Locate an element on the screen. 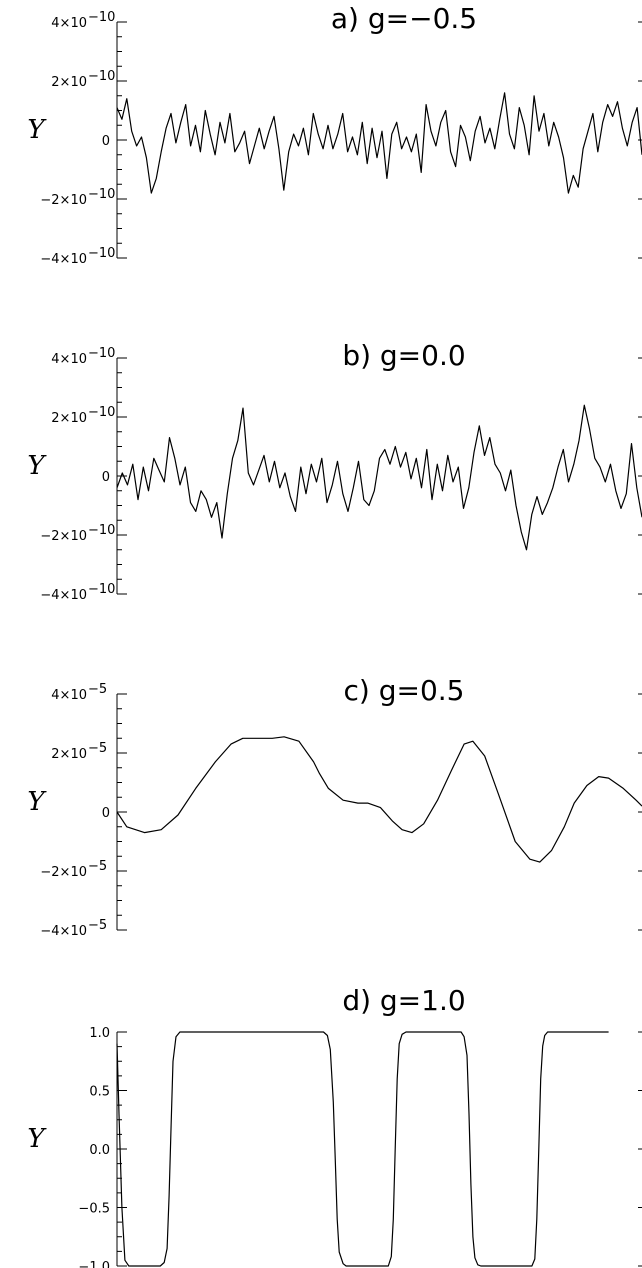 This screenshot has width=642, height=1268. y-tick-label: −1.0 is located at coordinates (94, 1264).